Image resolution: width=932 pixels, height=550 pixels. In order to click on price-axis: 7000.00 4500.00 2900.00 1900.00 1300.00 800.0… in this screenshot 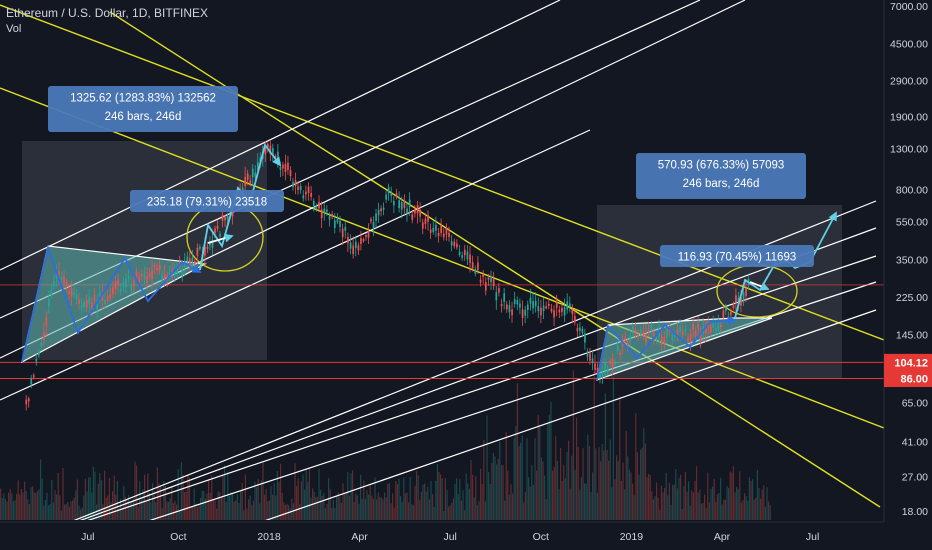, I will do `click(907, 275)`.